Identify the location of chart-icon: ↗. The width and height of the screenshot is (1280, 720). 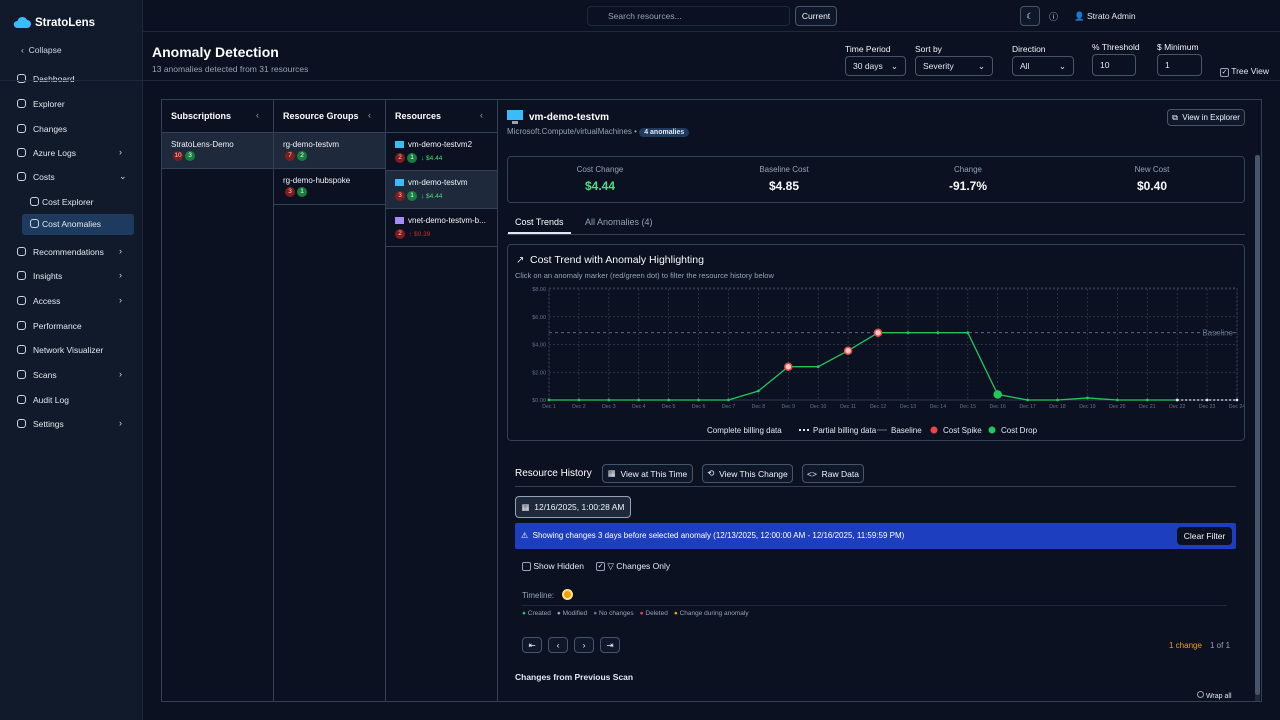
(520, 260).